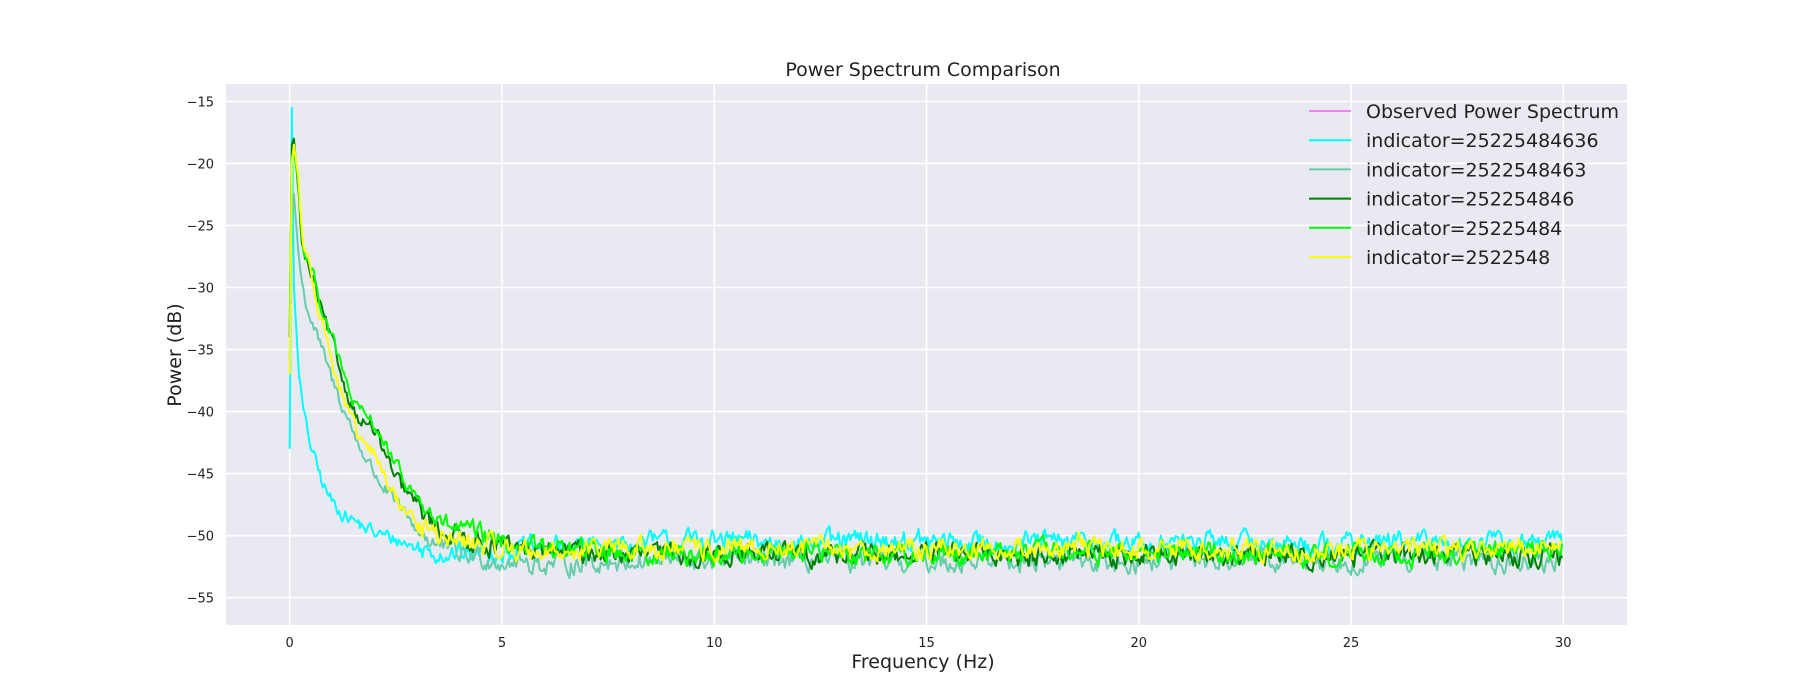  What do you see at coordinates (502, 643) in the screenshot?
I see `x-tick-label: 5` at bounding box center [502, 643].